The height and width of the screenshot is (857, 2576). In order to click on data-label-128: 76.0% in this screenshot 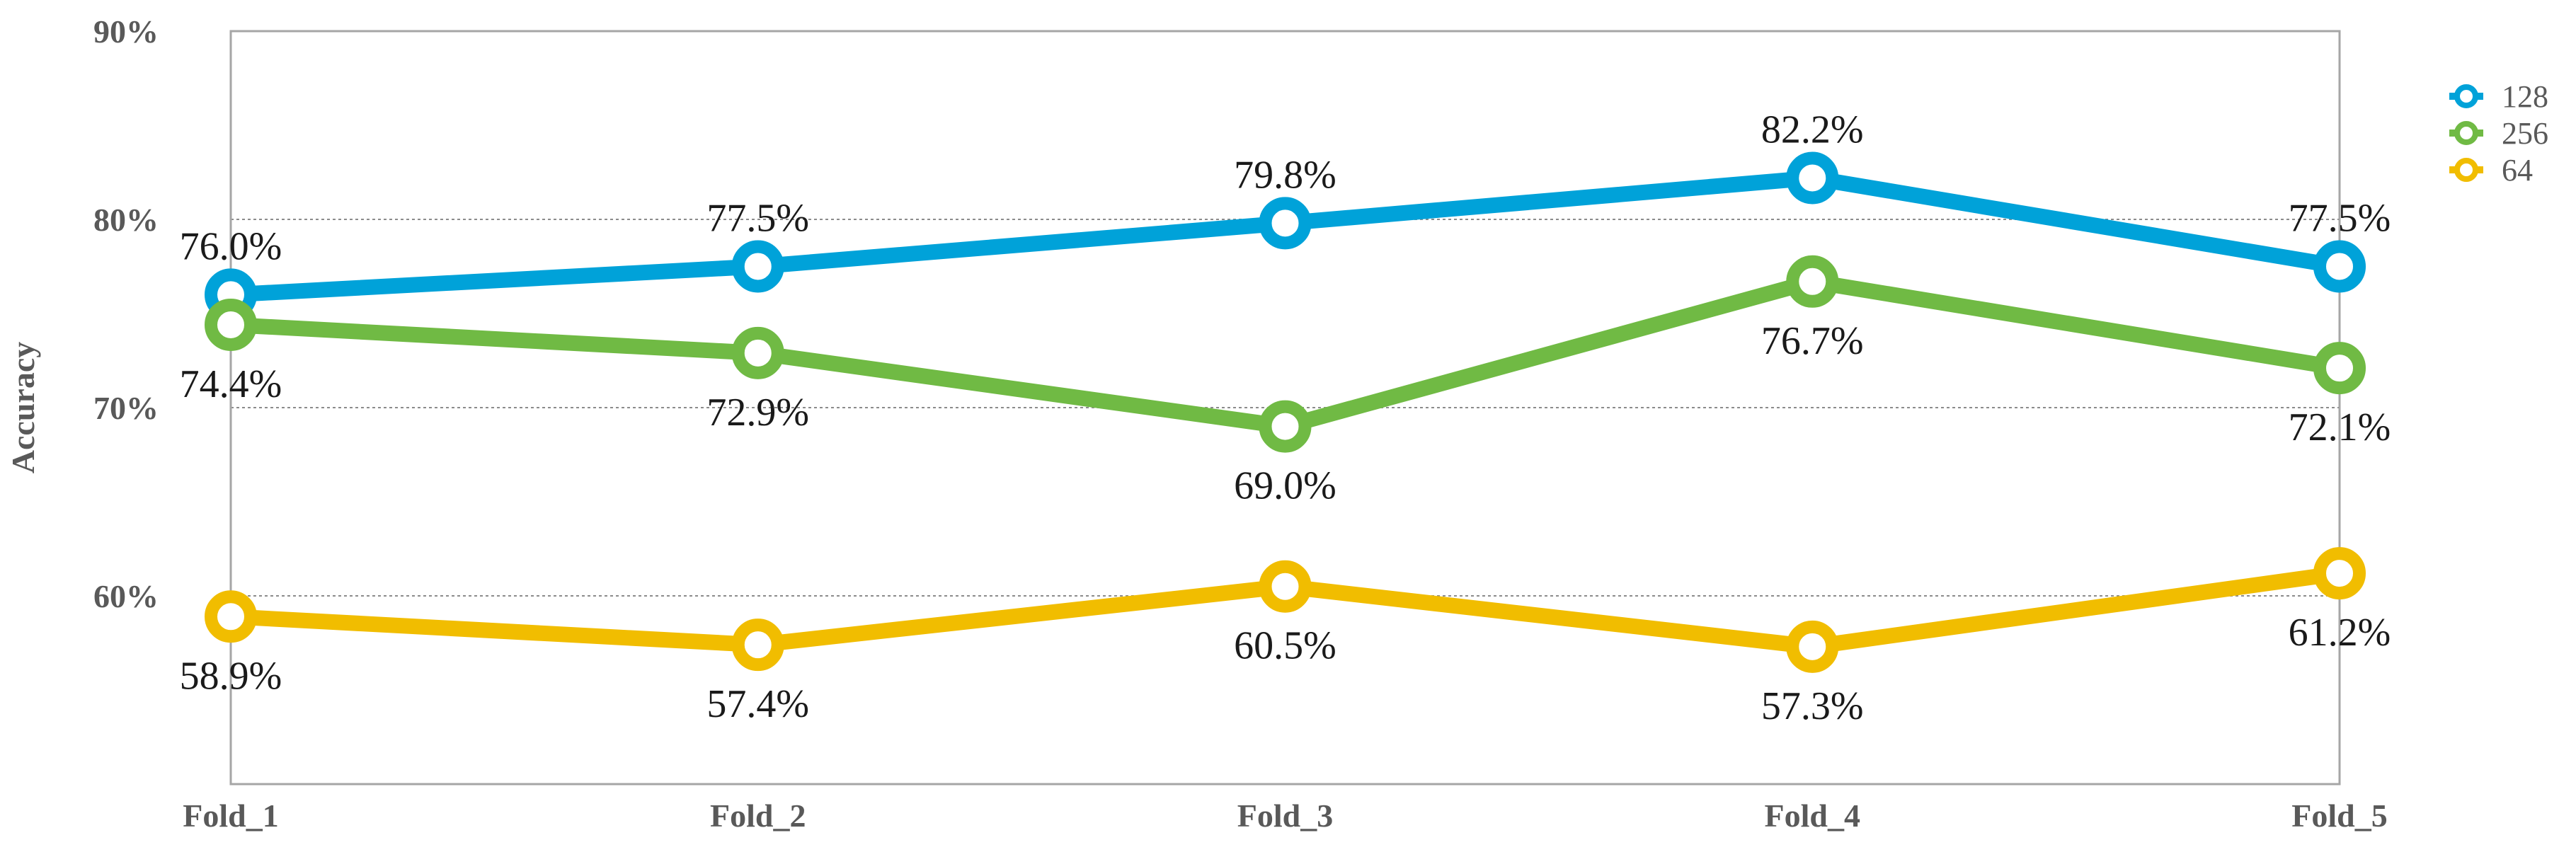, I will do `click(231, 246)`.